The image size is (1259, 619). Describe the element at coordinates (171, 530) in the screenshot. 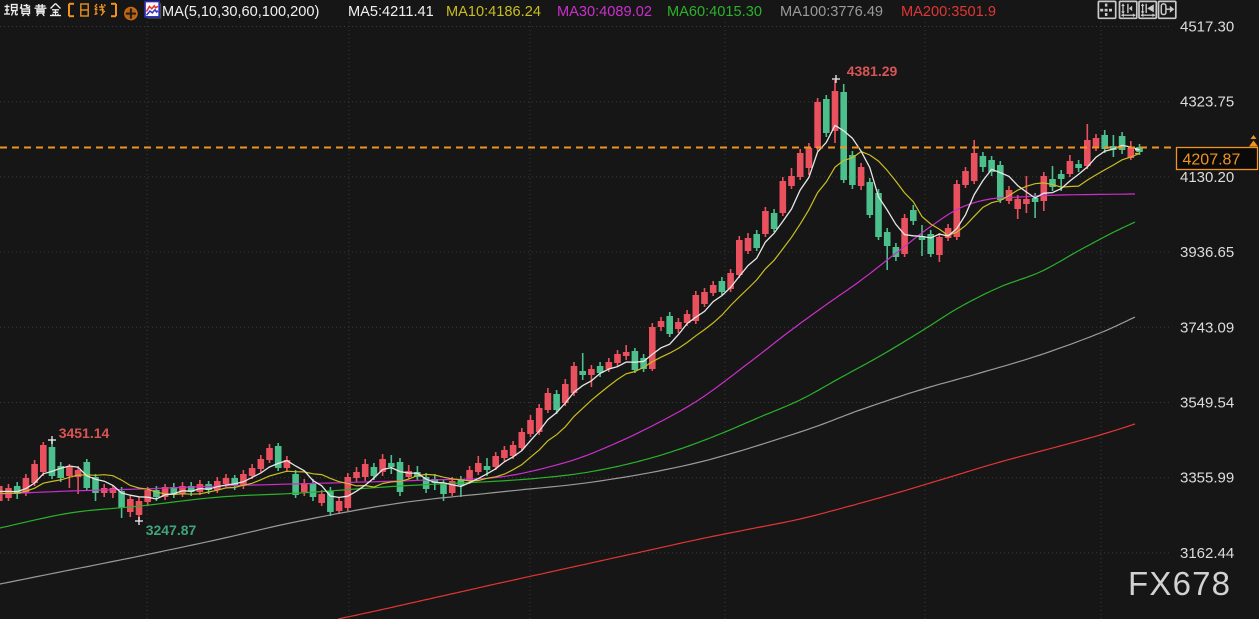

I see `svg-text: 3247.87` at that location.